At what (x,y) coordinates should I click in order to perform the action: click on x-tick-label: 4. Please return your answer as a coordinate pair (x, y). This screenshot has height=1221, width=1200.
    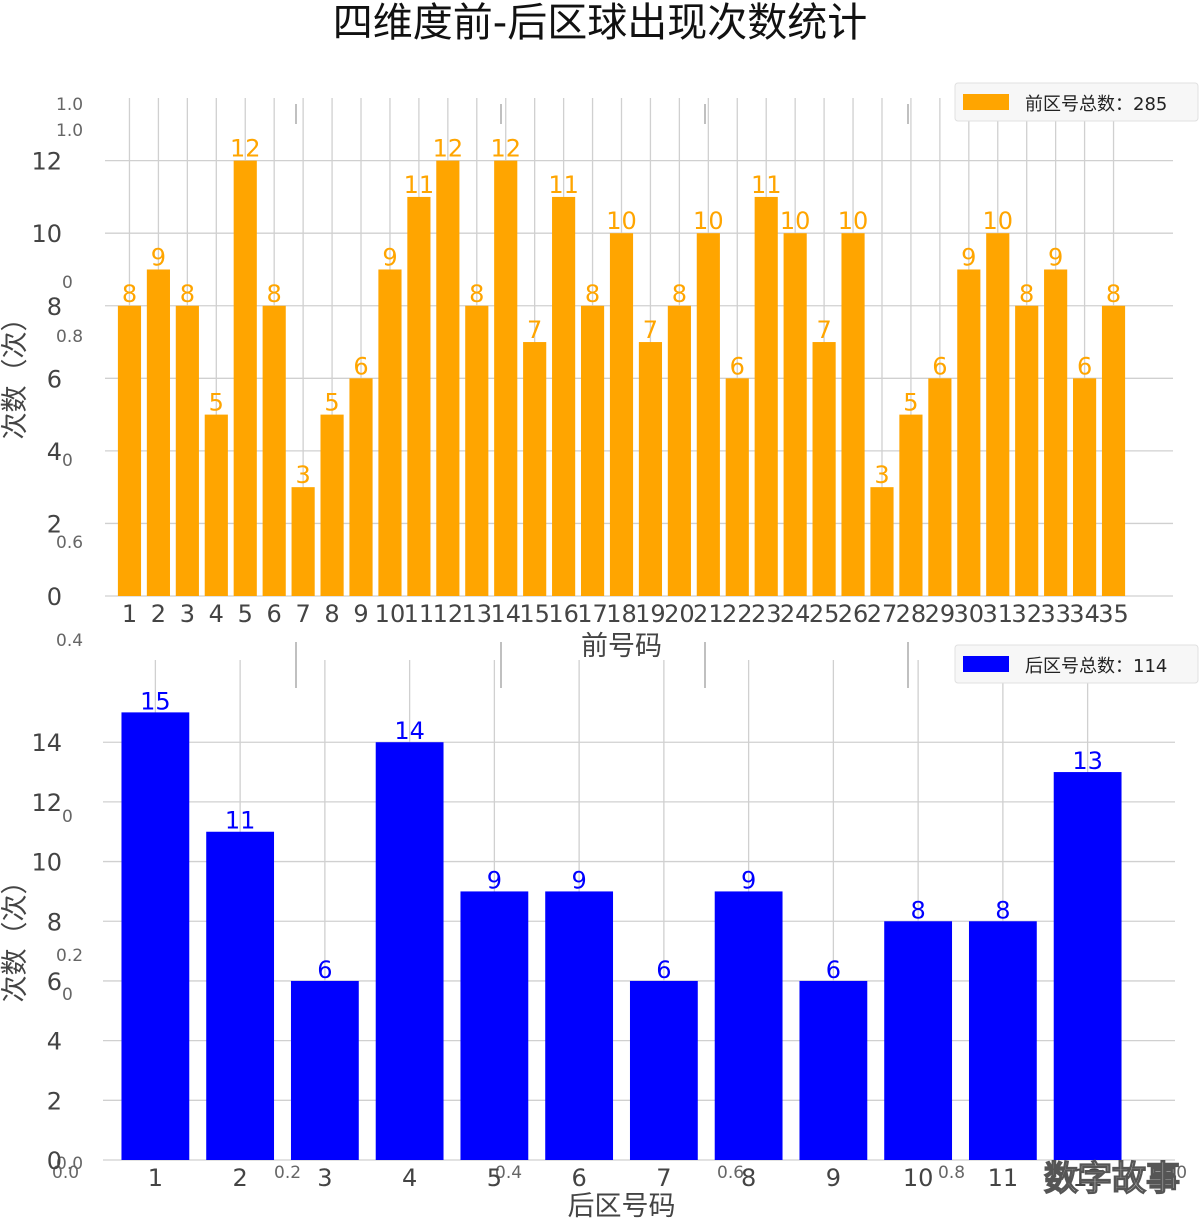
    Looking at the image, I should click on (409, 1178).